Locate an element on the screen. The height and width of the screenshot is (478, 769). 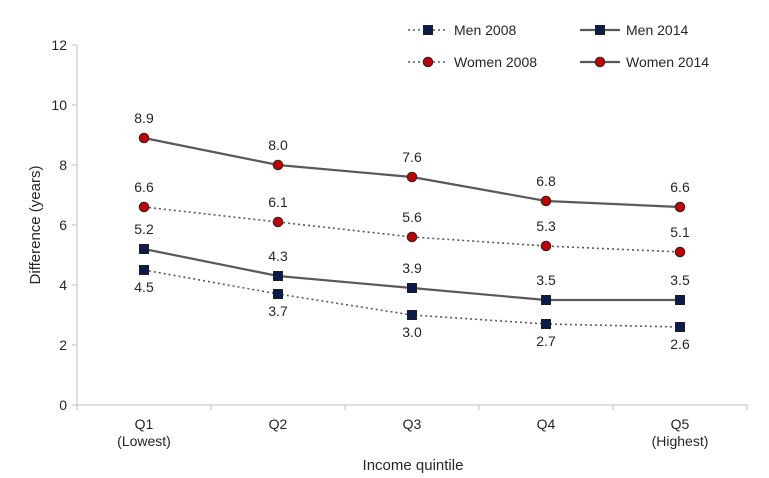
series-women-2014 is located at coordinates (412, 172).